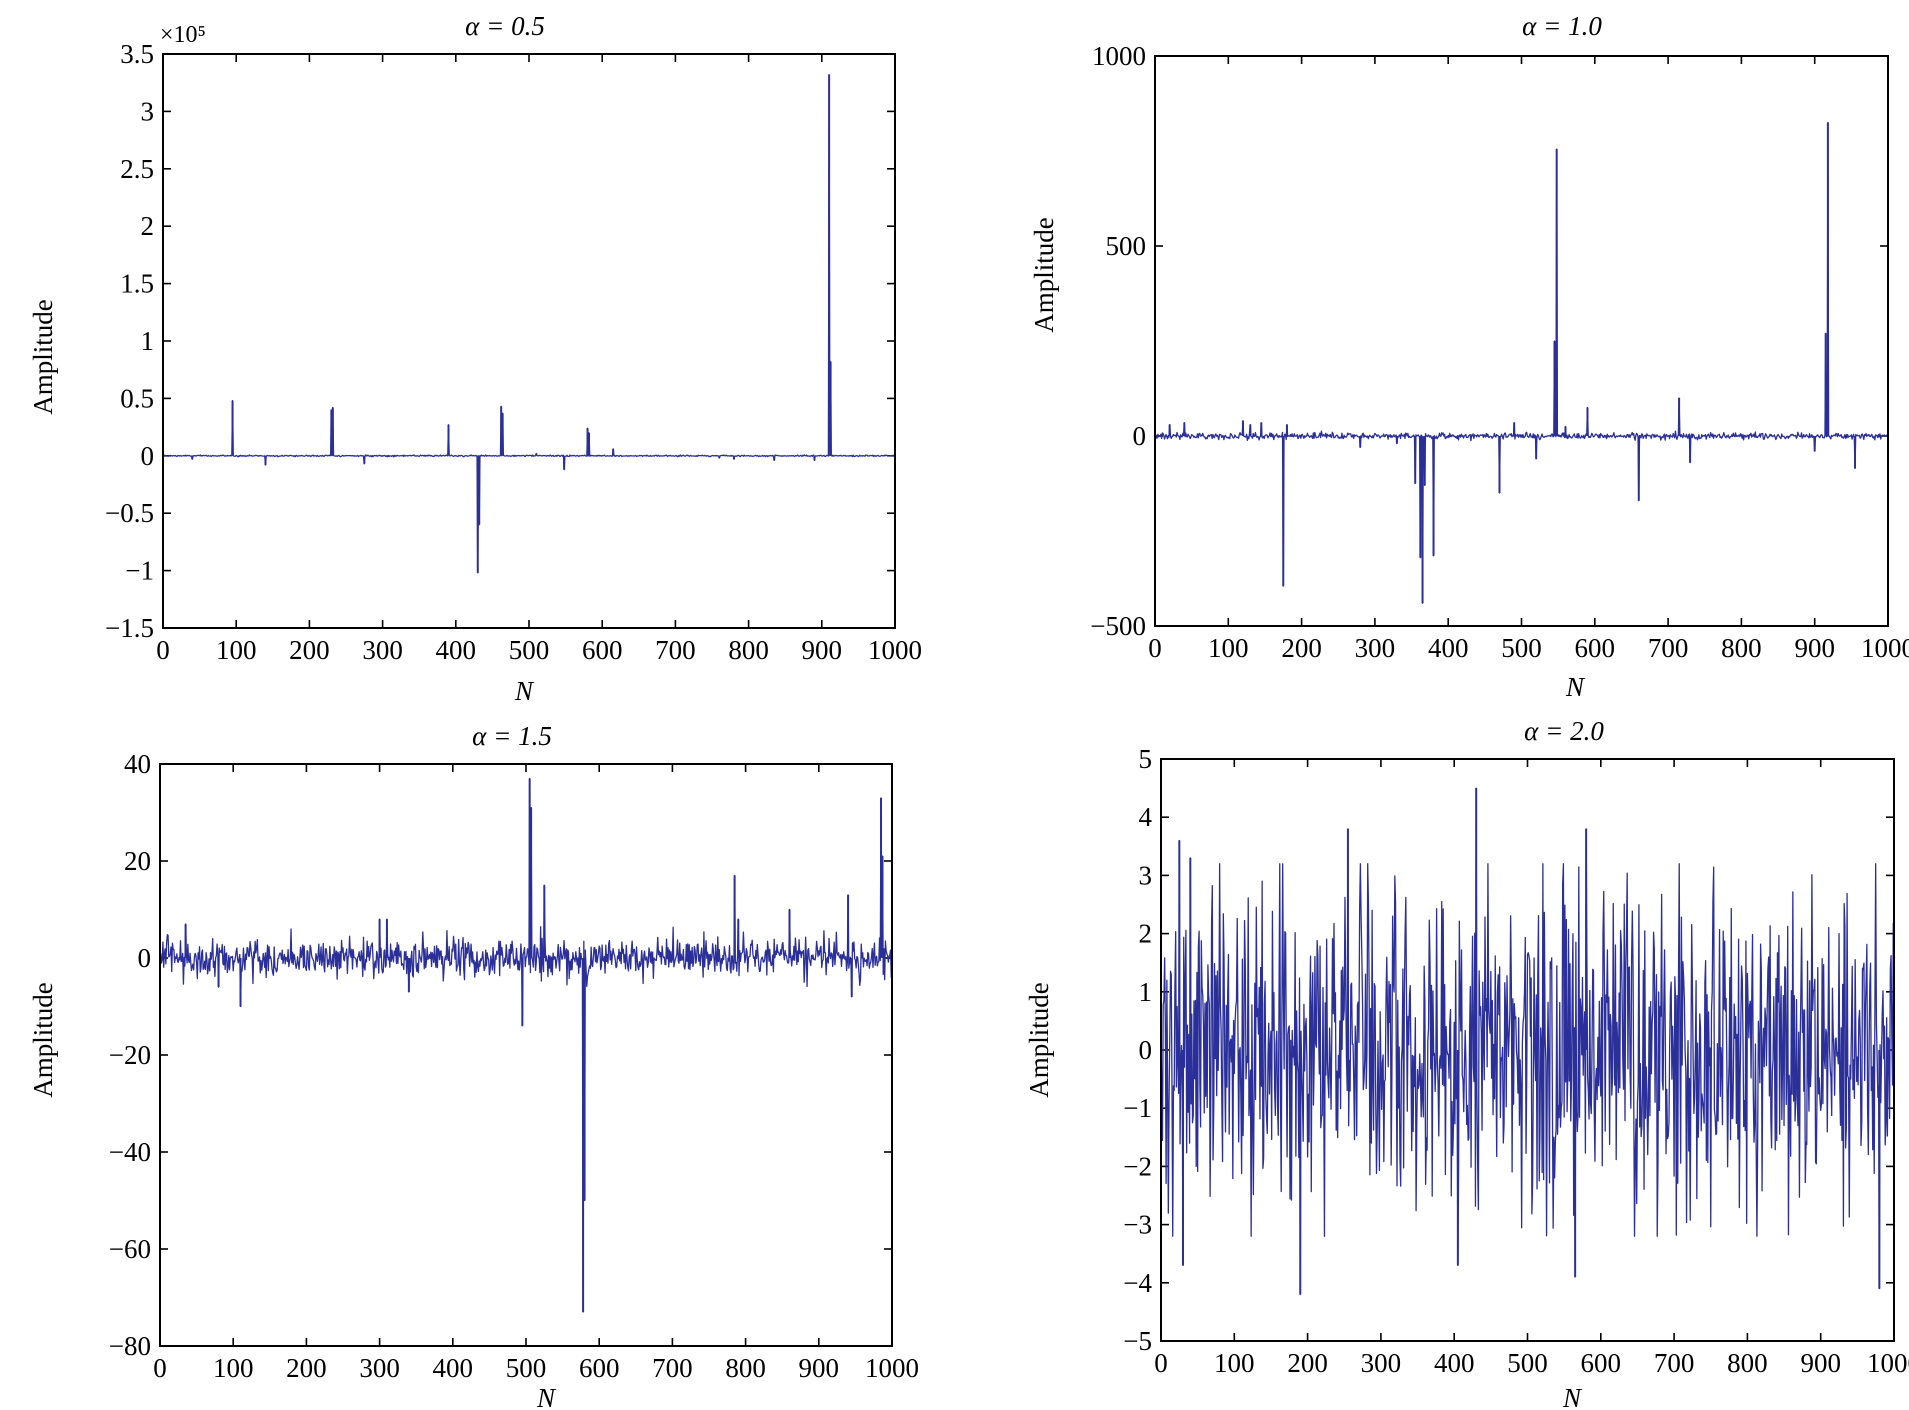 The height and width of the screenshot is (1410, 1909). I want to click on y-tick-label: −5, so click(1137, 1341).